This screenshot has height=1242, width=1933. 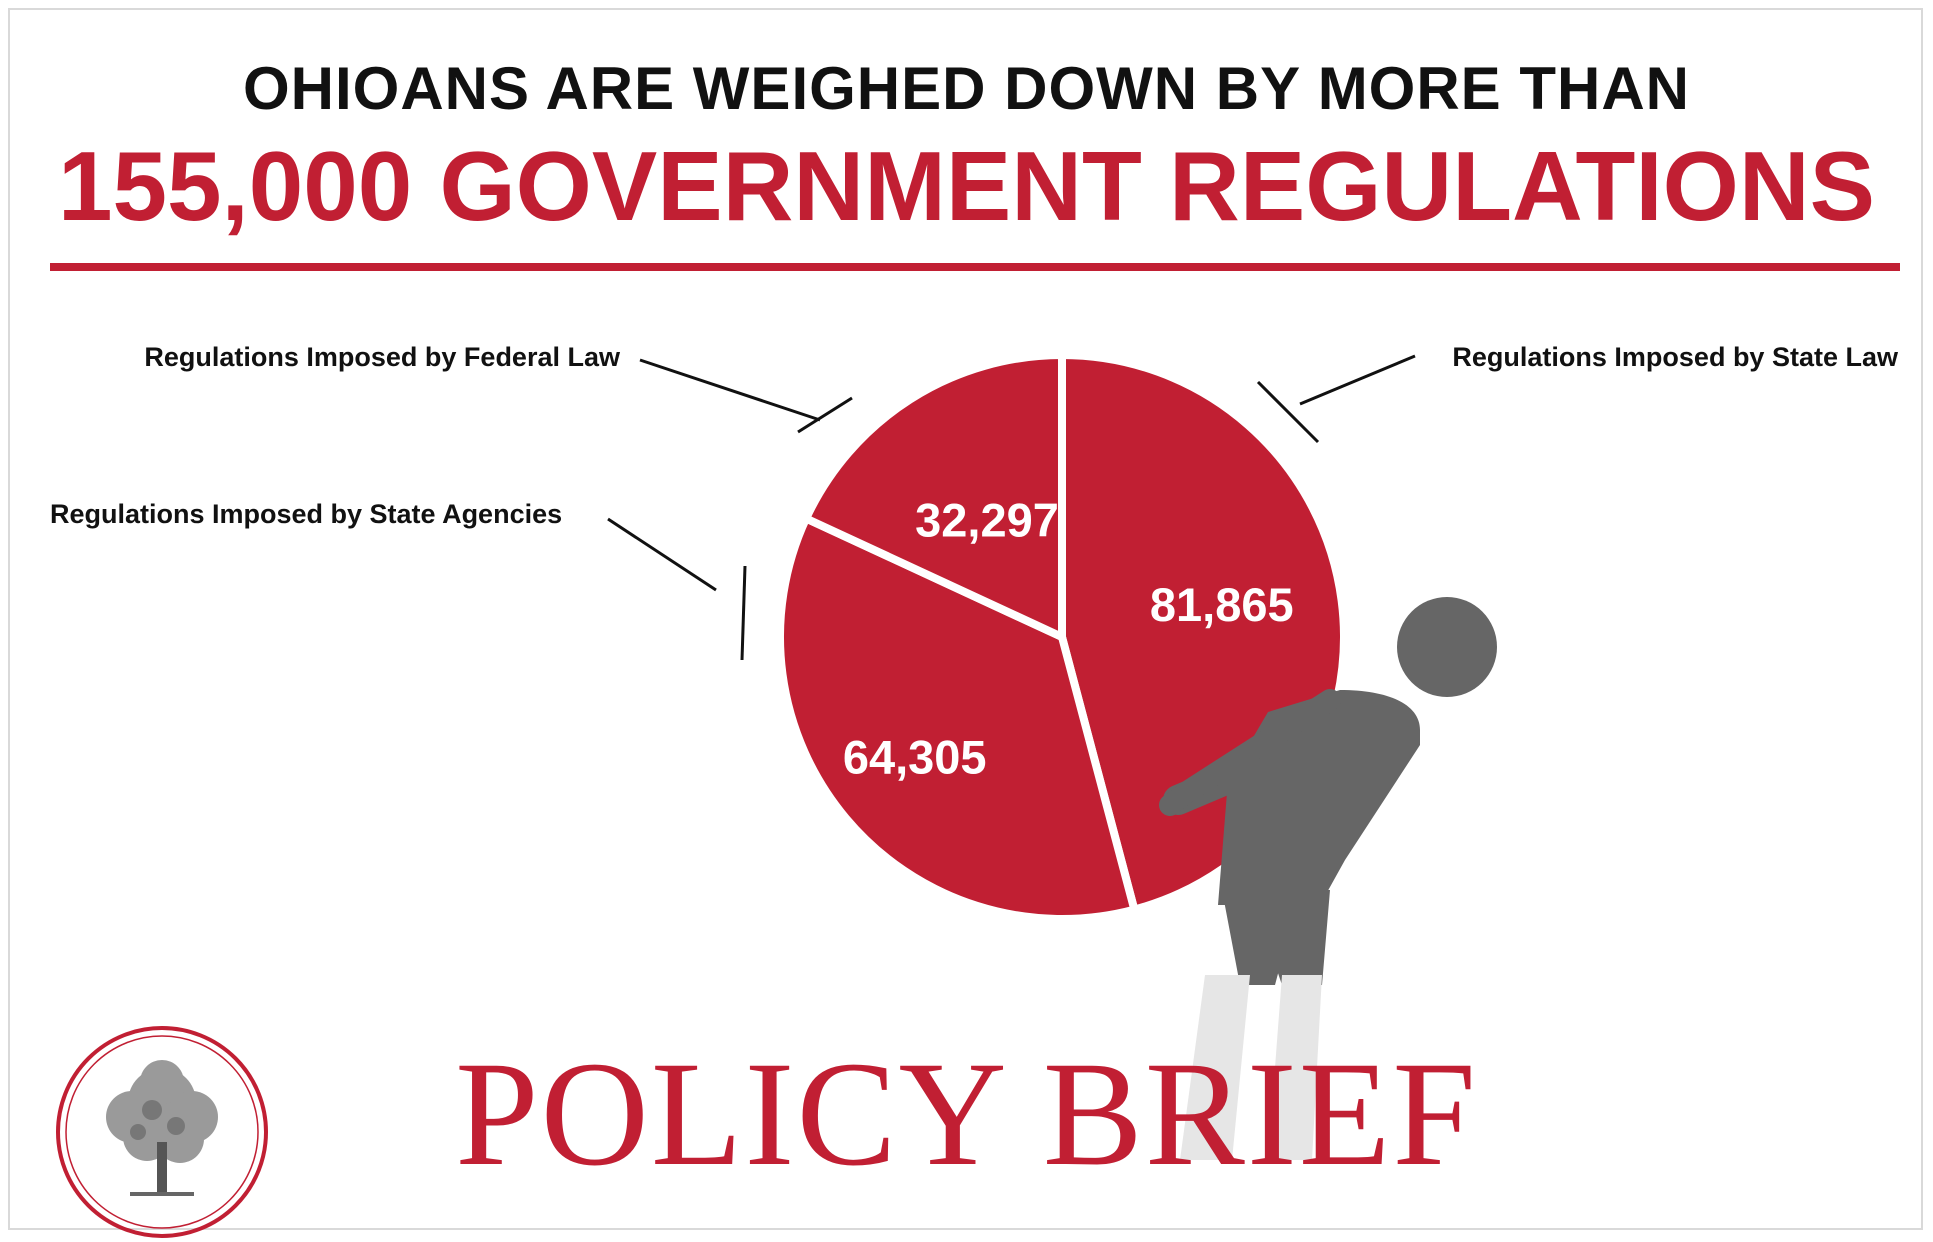 I want to click on figure-head, so click(x=1447, y=647).